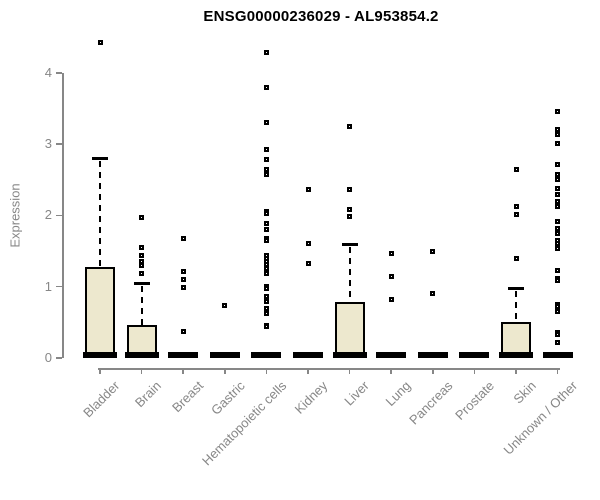 The image size is (600, 500). Describe the element at coordinates (63, 215) in the screenshot. I see `y-axis-line` at that location.